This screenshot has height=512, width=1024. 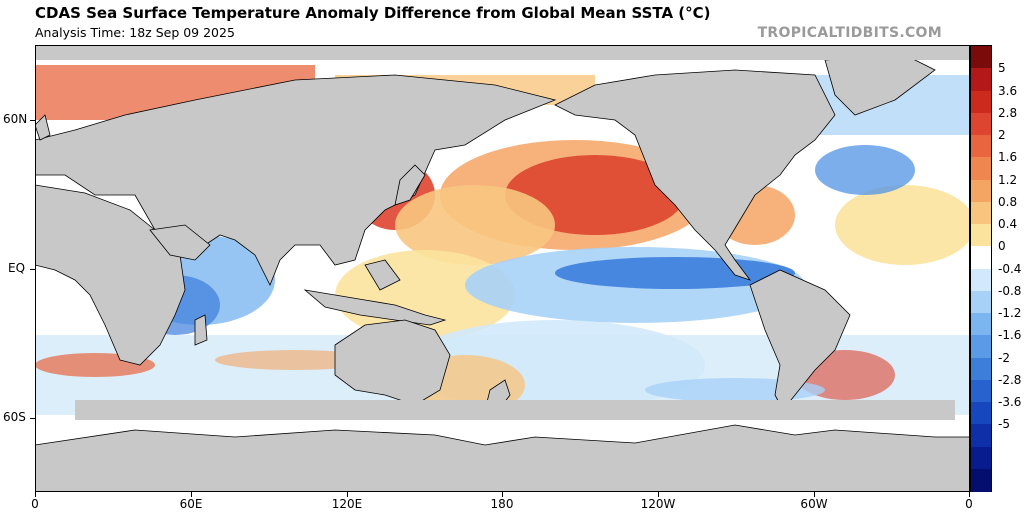 I want to click on lon-label-120w: 120W, so click(x=658, y=504).